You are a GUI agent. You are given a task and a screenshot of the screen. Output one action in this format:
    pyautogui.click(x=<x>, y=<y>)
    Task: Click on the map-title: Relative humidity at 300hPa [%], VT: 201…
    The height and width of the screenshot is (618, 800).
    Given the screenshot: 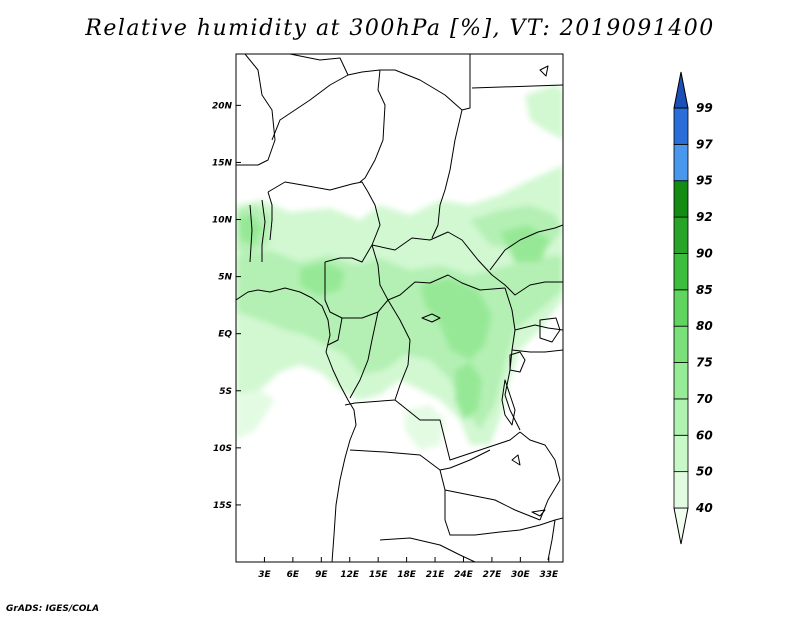 What is the action you would take?
    pyautogui.click(x=400, y=28)
    